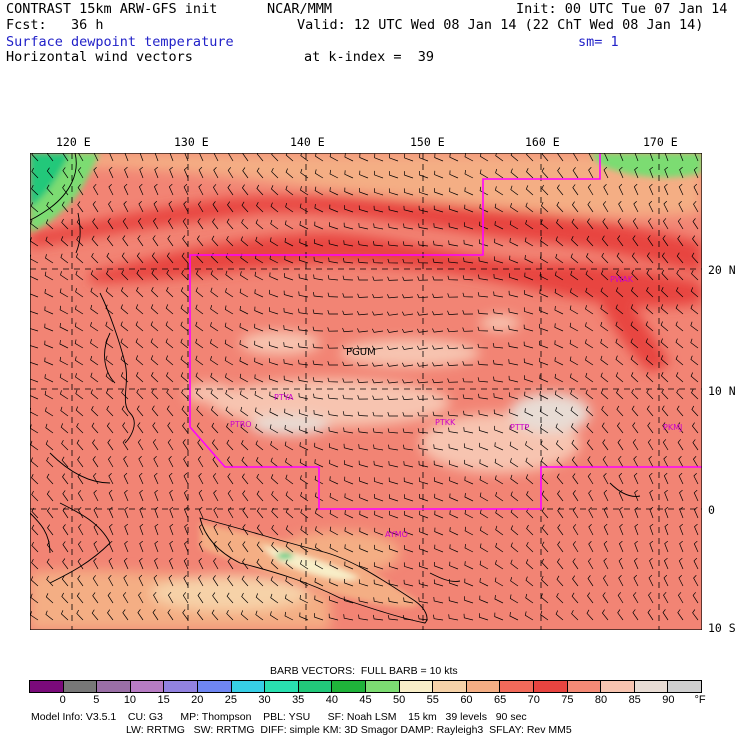  Describe the element at coordinates (361, 352) in the screenshot. I see `station-pgum: PGUM` at that location.